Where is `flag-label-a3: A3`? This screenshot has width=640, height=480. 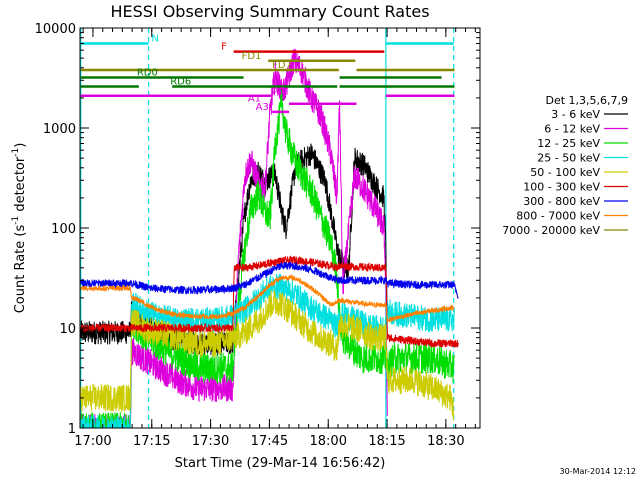
flag-label-a3: A3 is located at coordinates (262, 107).